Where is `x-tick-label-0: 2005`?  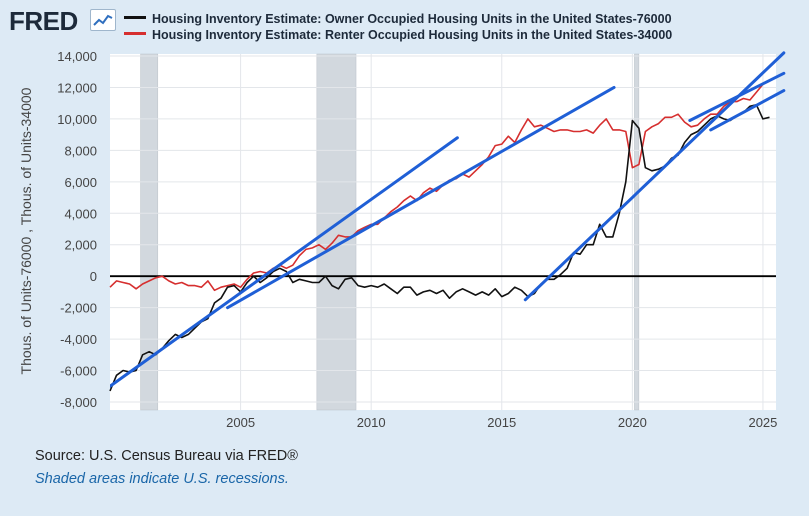
x-tick-label-0: 2005 is located at coordinates (240, 422).